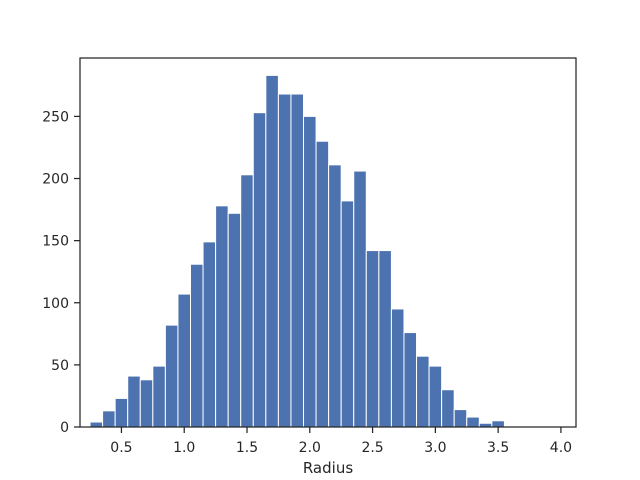 The width and height of the screenshot is (640, 480). I want to click on x-axis-title: Radius, so click(328, 468).